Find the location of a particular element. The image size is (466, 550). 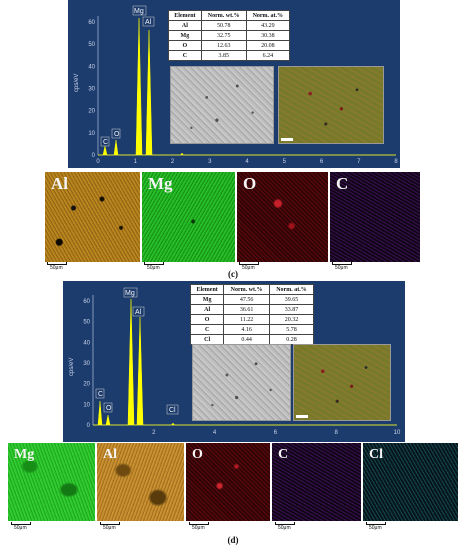

table-header-row: Element Norm. wt.% Norm. at.% is located at coordinates (252, 289).